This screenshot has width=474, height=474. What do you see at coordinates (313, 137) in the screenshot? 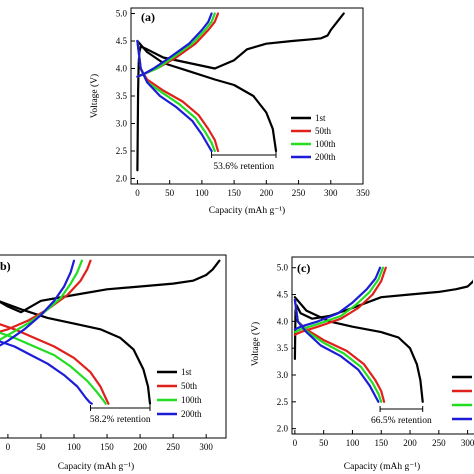
I see `panel-a-legend: 1st 50th 100th 200th` at bounding box center [313, 137].